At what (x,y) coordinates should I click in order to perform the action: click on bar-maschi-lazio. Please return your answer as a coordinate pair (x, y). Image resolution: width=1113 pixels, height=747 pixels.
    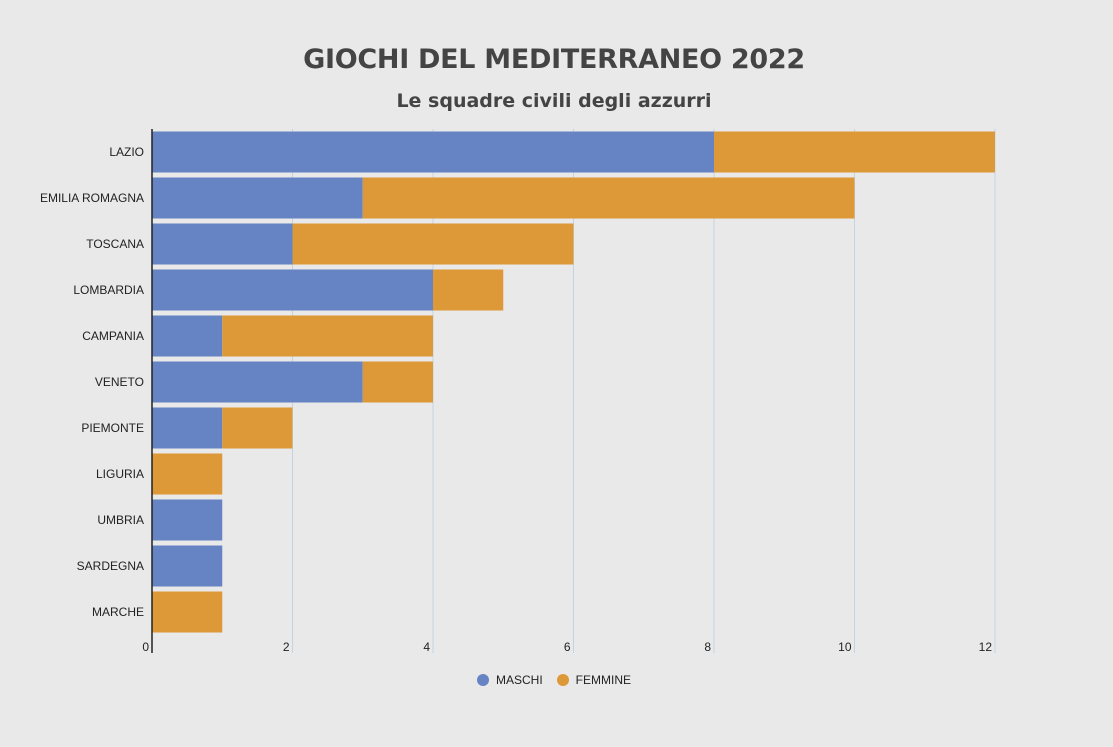
    Looking at the image, I should click on (433, 152).